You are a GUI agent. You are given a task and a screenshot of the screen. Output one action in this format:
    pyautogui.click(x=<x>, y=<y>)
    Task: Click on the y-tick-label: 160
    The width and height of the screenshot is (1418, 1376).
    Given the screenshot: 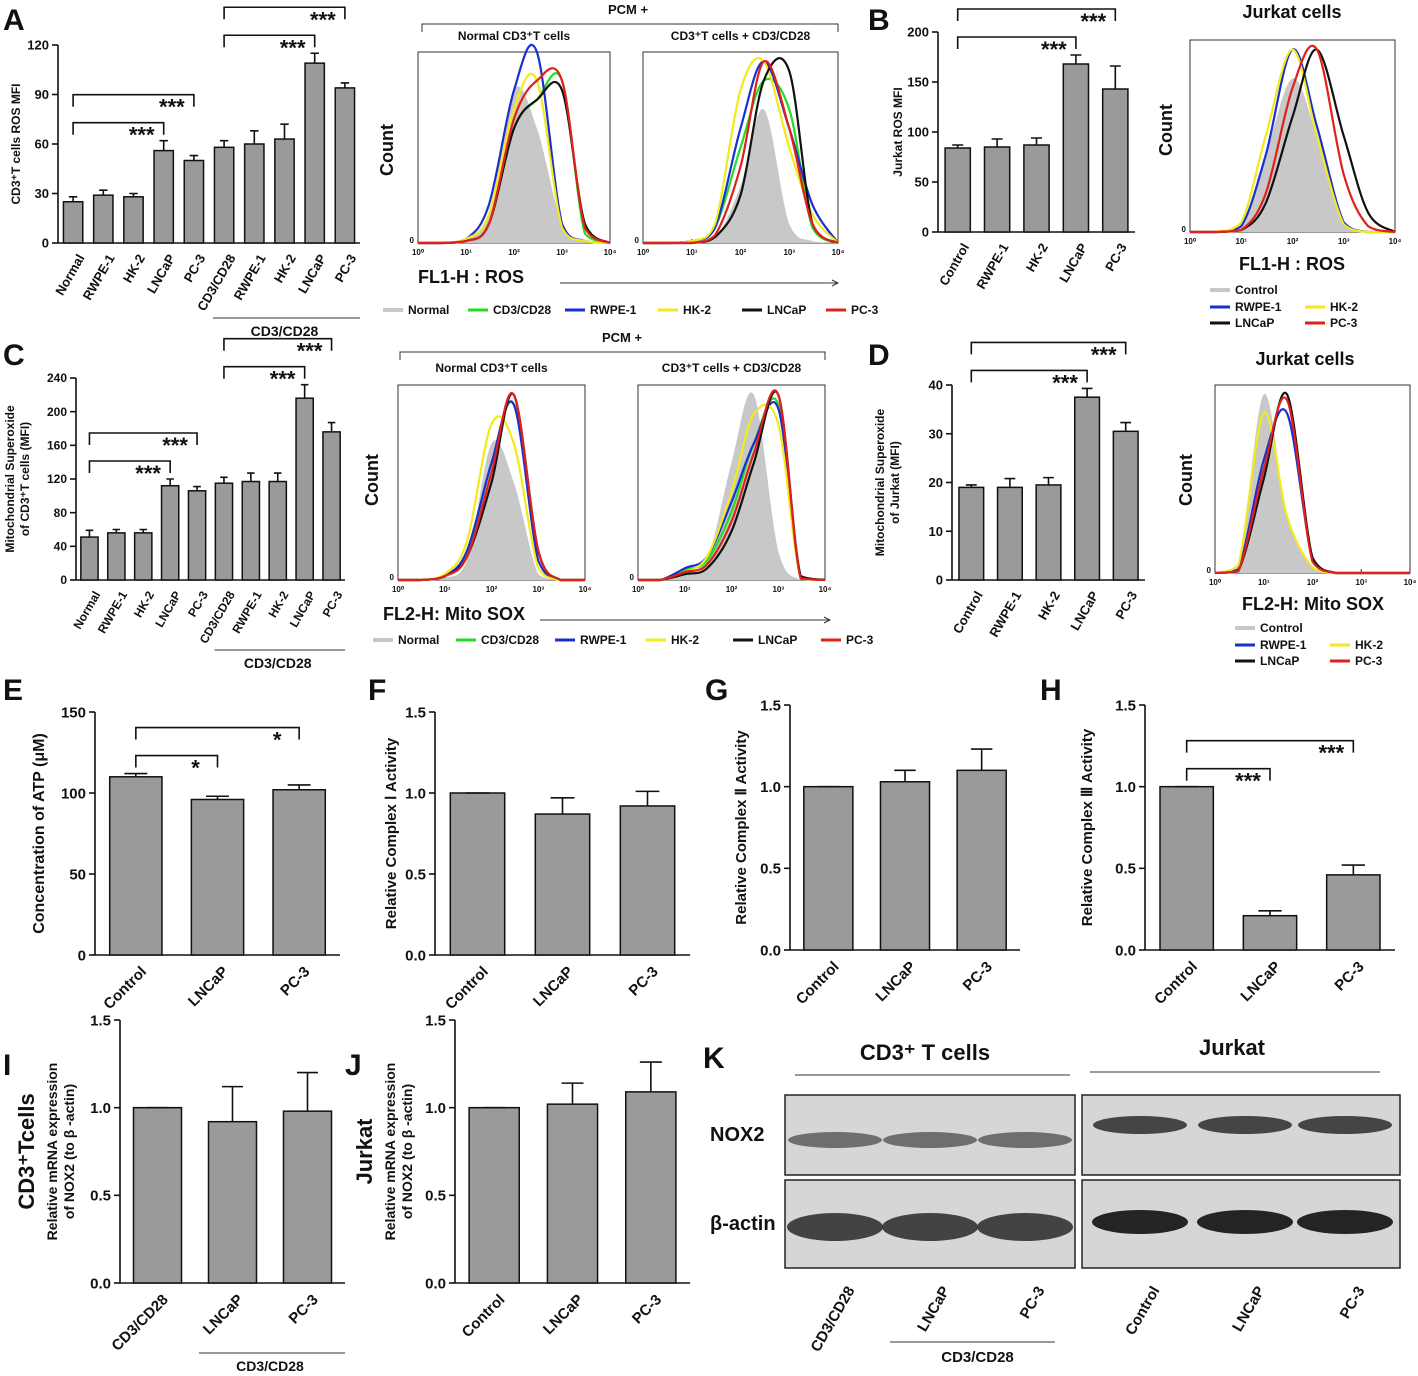 What is the action you would take?
    pyautogui.click(x=57, y=446)
    